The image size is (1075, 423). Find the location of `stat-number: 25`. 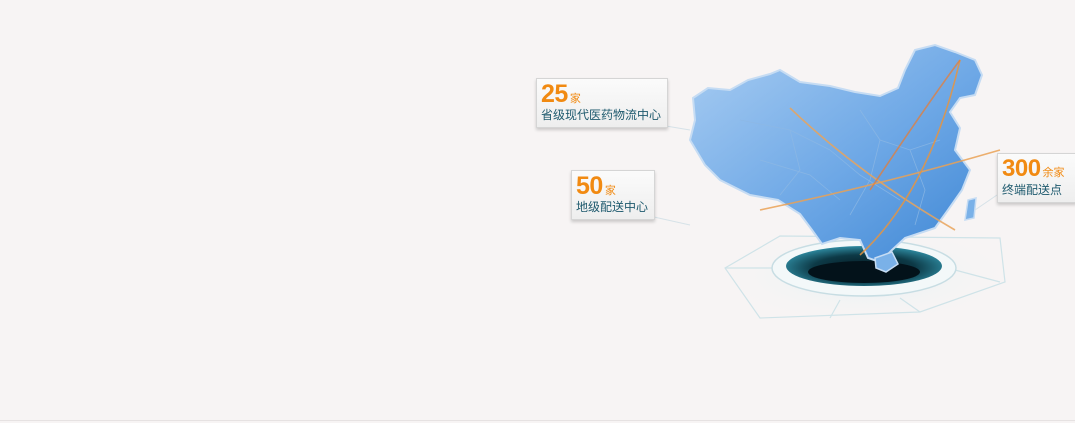

stat-number: 25 is located at coordinates (554, 94).